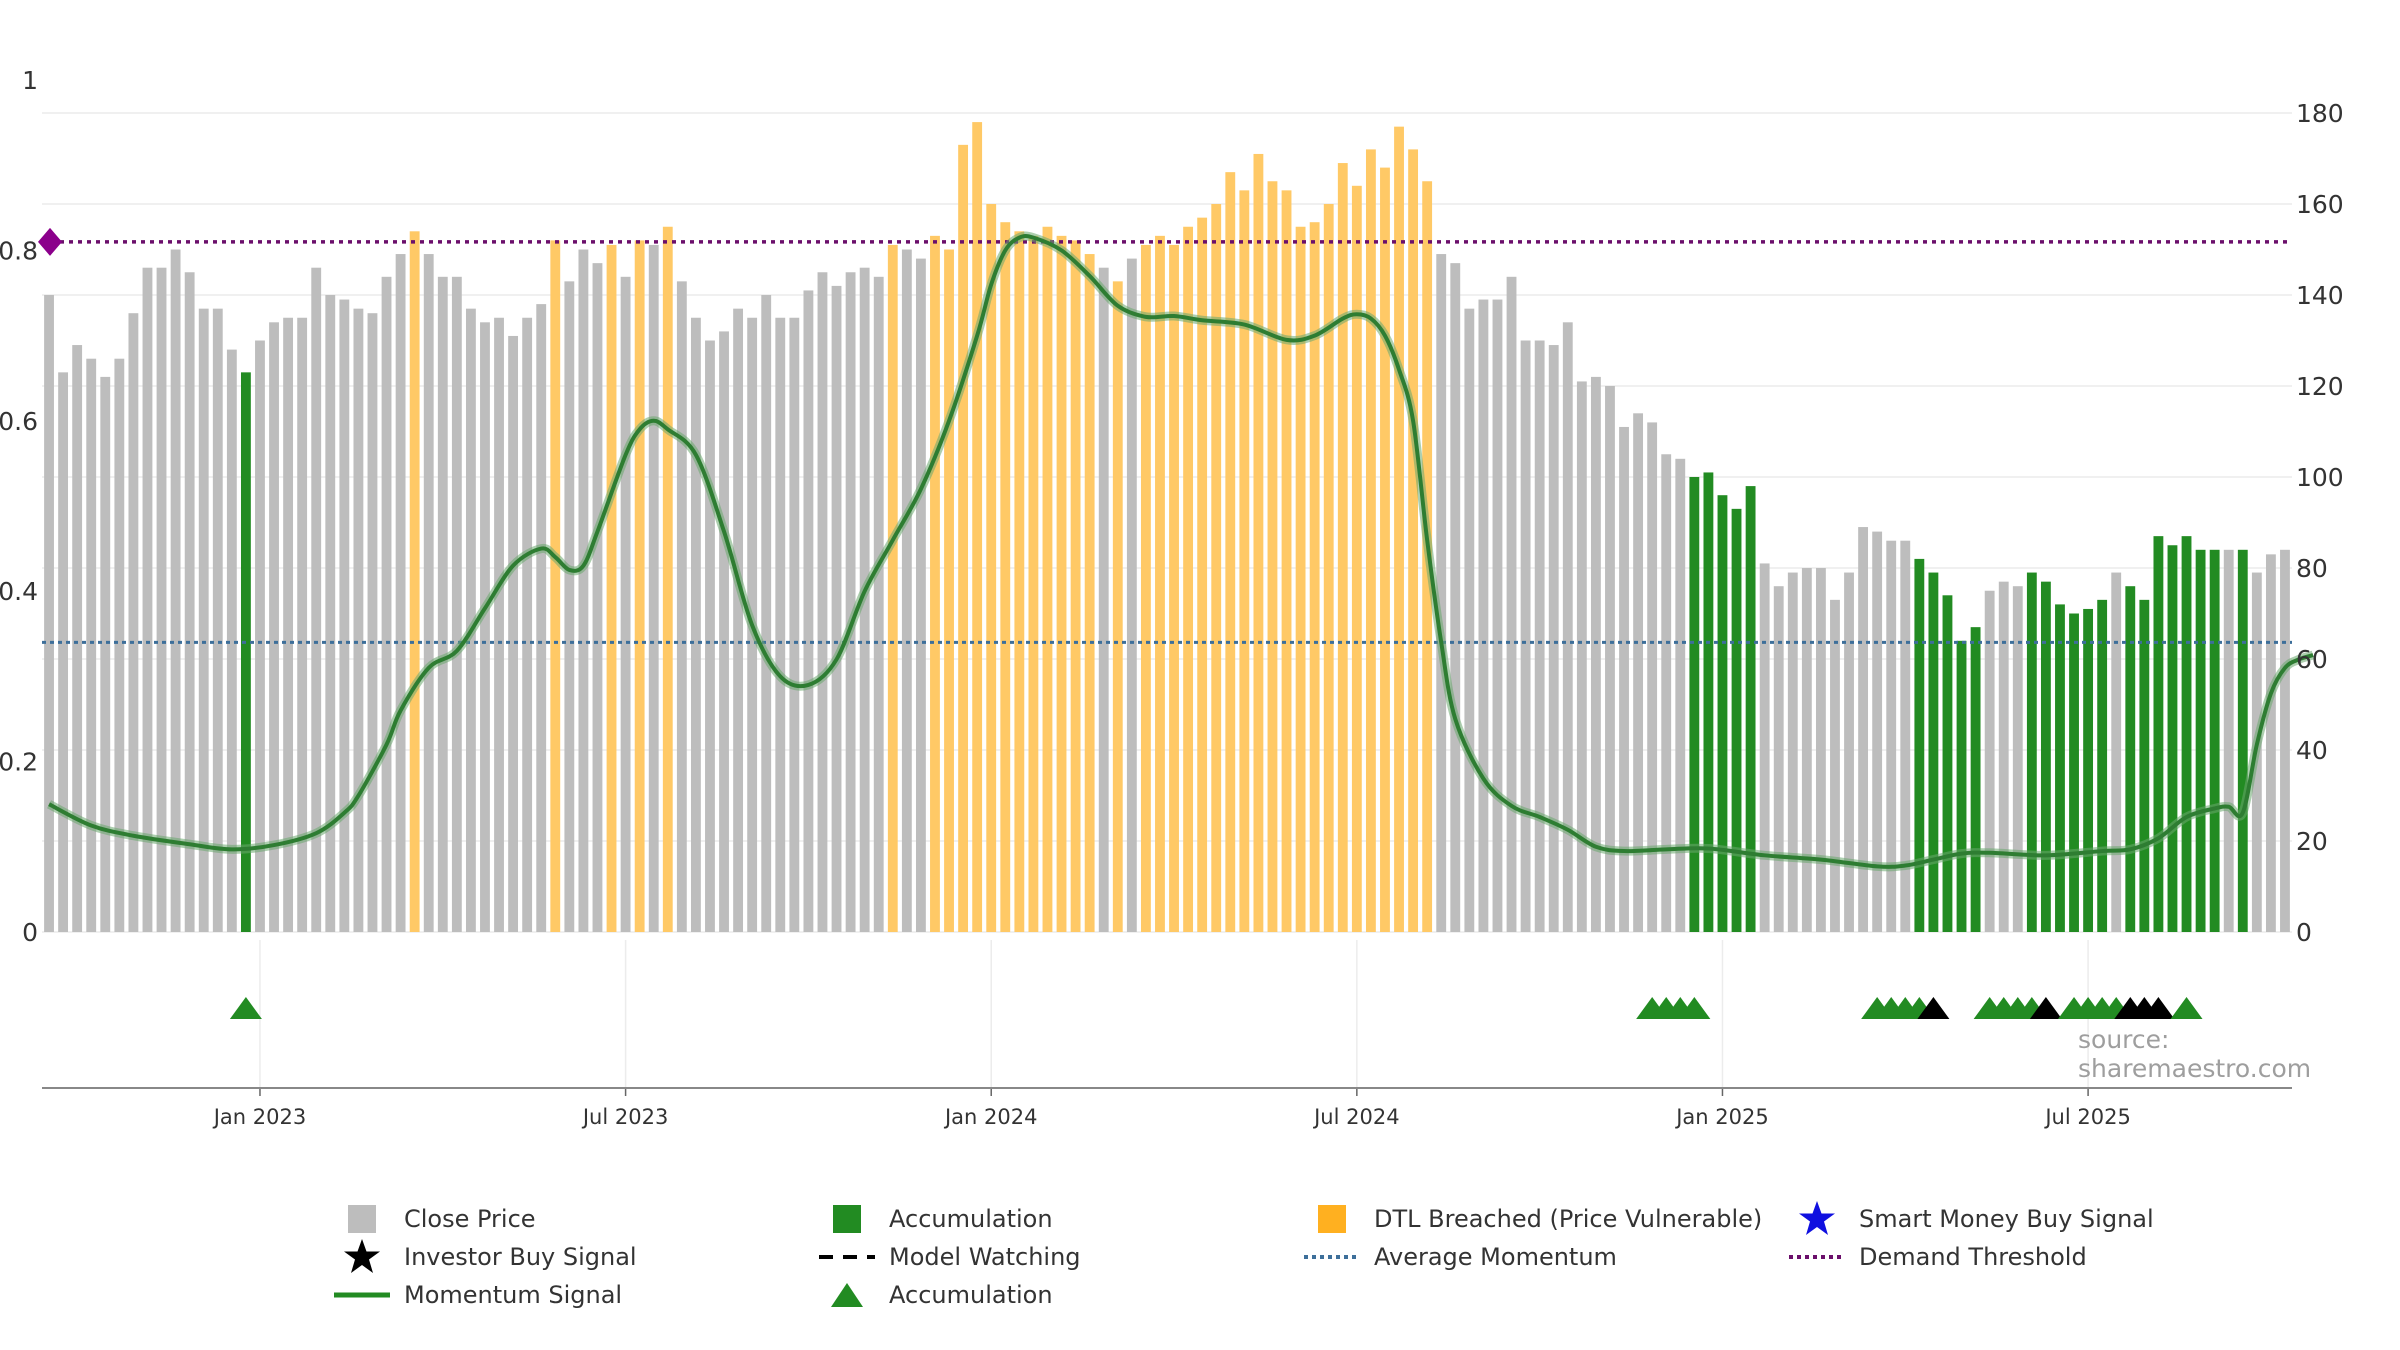  Describe the element at coordinates (2320, 204) in the screenshot. I see `right-tick-label: 160` at that location.